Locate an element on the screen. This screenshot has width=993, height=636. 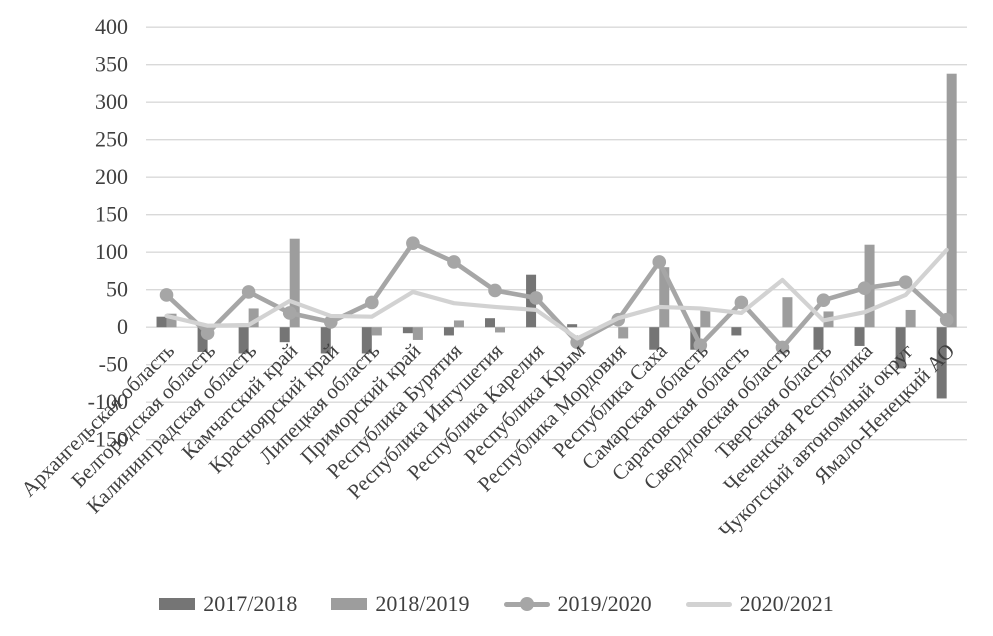
svg-text: 150 is located at coordinates (111, 214).